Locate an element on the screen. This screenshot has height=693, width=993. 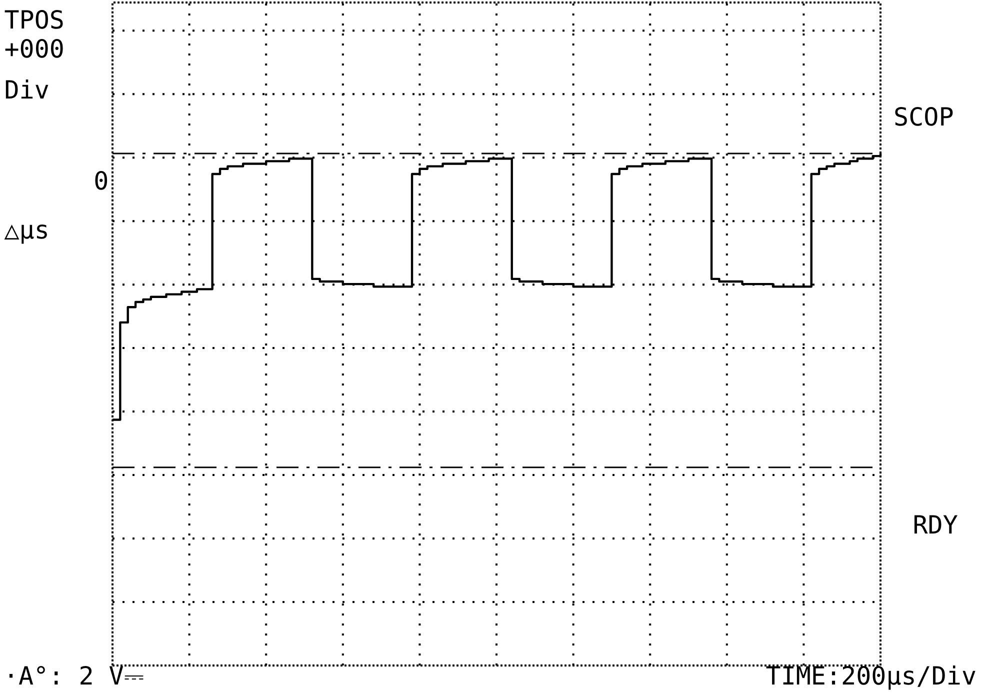
text: 0 is located at coordinates (101, 181).